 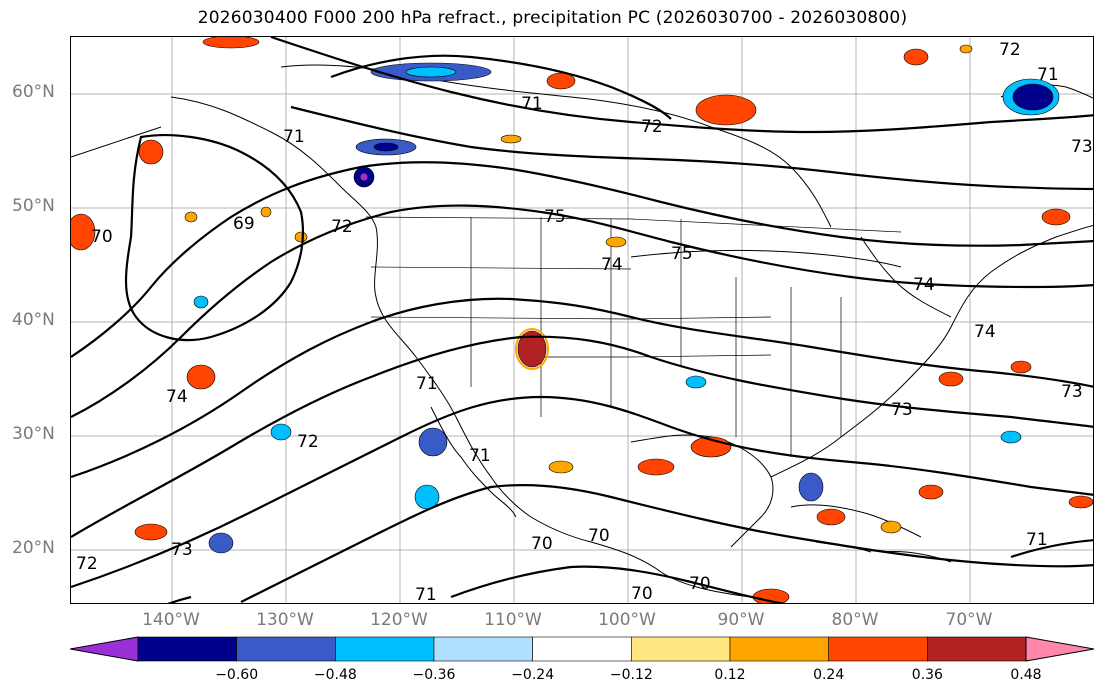 What do you see at coordinates (33, 206) in the screenshot?
I see `lat-label-50n: 50°N` at bounding box center [33, 206].